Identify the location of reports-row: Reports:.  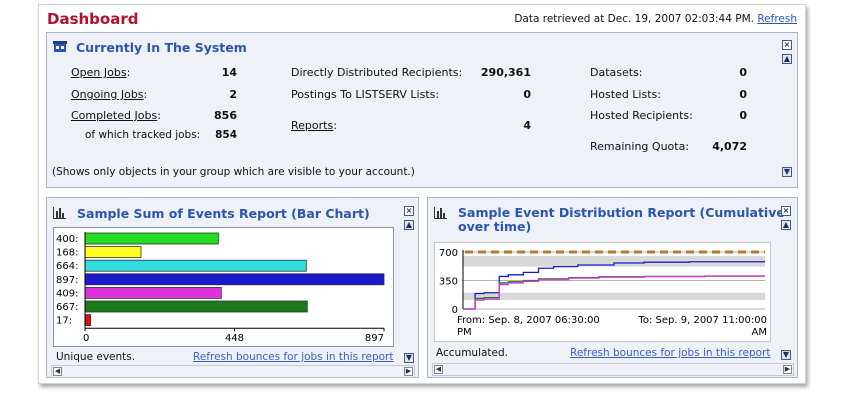
(314, 125).